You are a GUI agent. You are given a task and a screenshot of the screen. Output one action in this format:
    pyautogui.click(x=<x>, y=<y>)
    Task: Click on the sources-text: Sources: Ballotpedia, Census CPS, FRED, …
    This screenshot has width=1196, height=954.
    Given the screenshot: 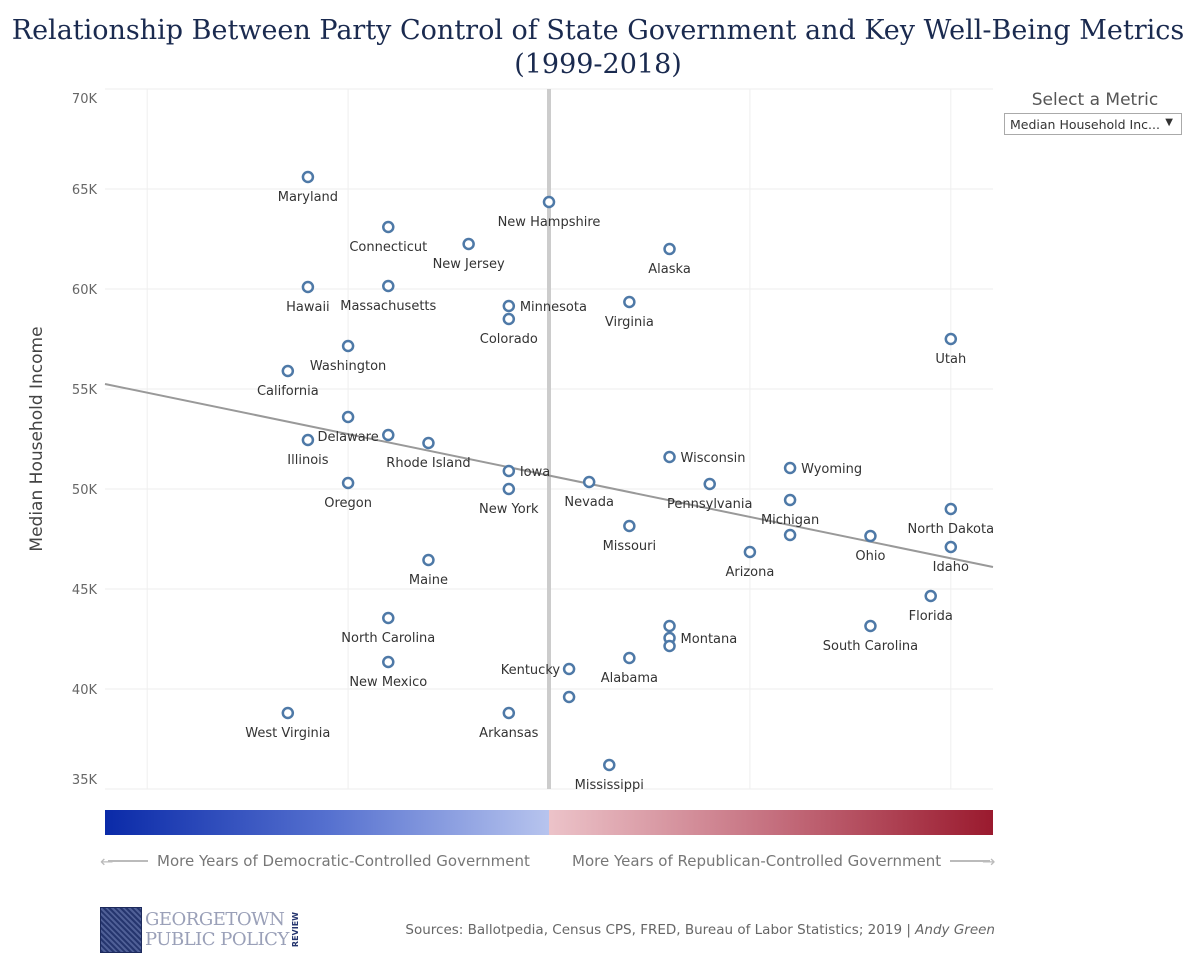 What is the action you would take?
    pyautogui.click(x=700, y=930)
    